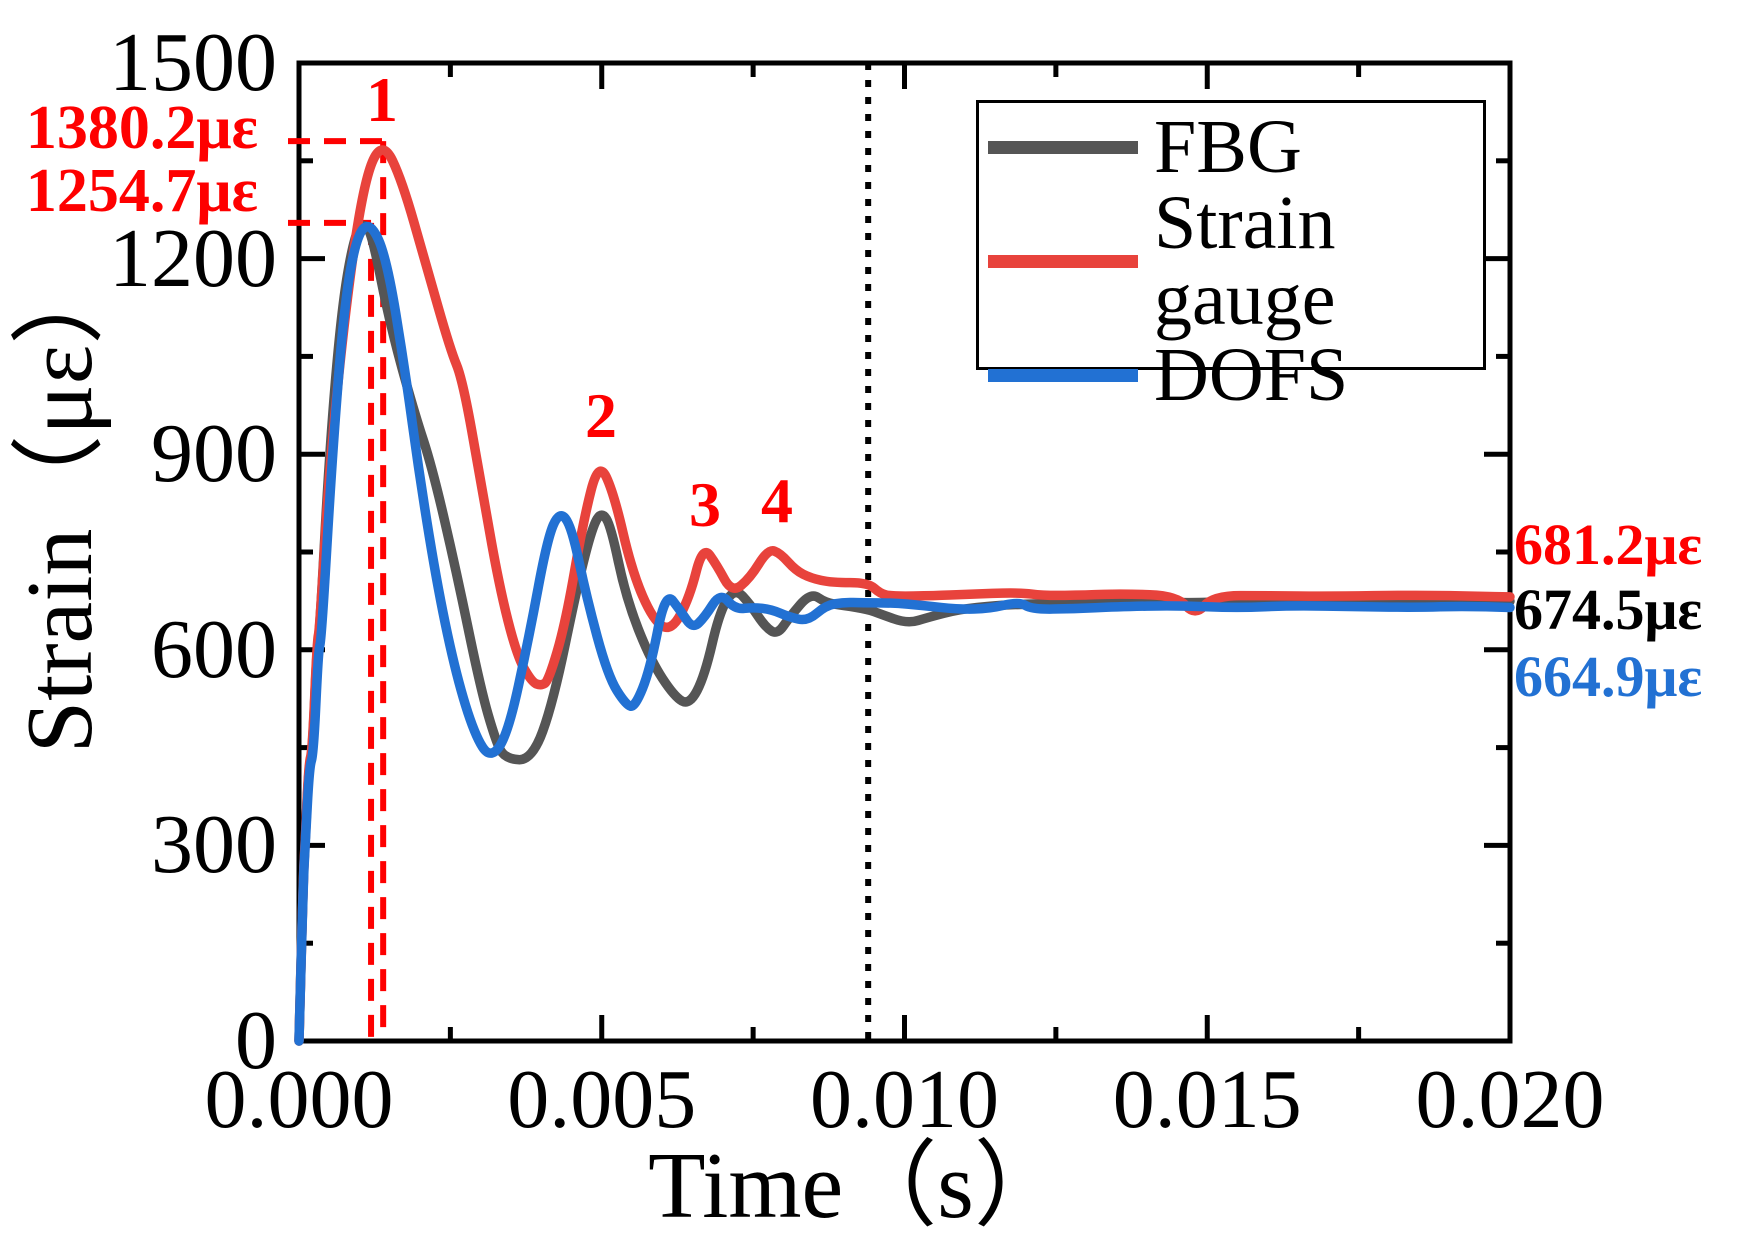 This screenshot has width=1761, height=1253. Describe the element at coordinates (193, 258) in the screenshot. I see `y-tick-label: 1200` at that location.